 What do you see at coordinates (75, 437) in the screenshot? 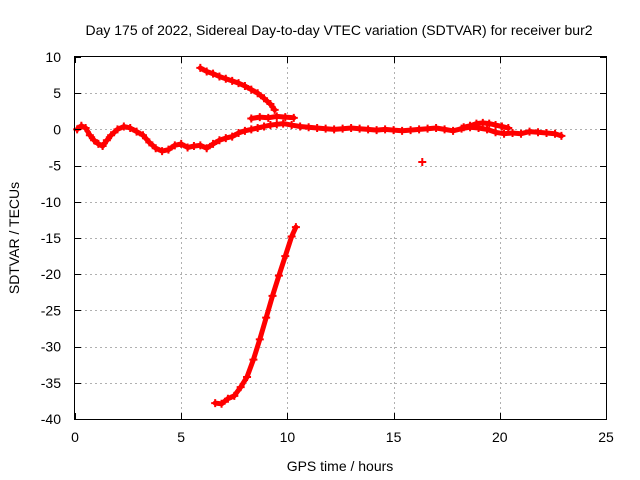
I see `x-tick-label: 0` at bounding box center [75, 437].